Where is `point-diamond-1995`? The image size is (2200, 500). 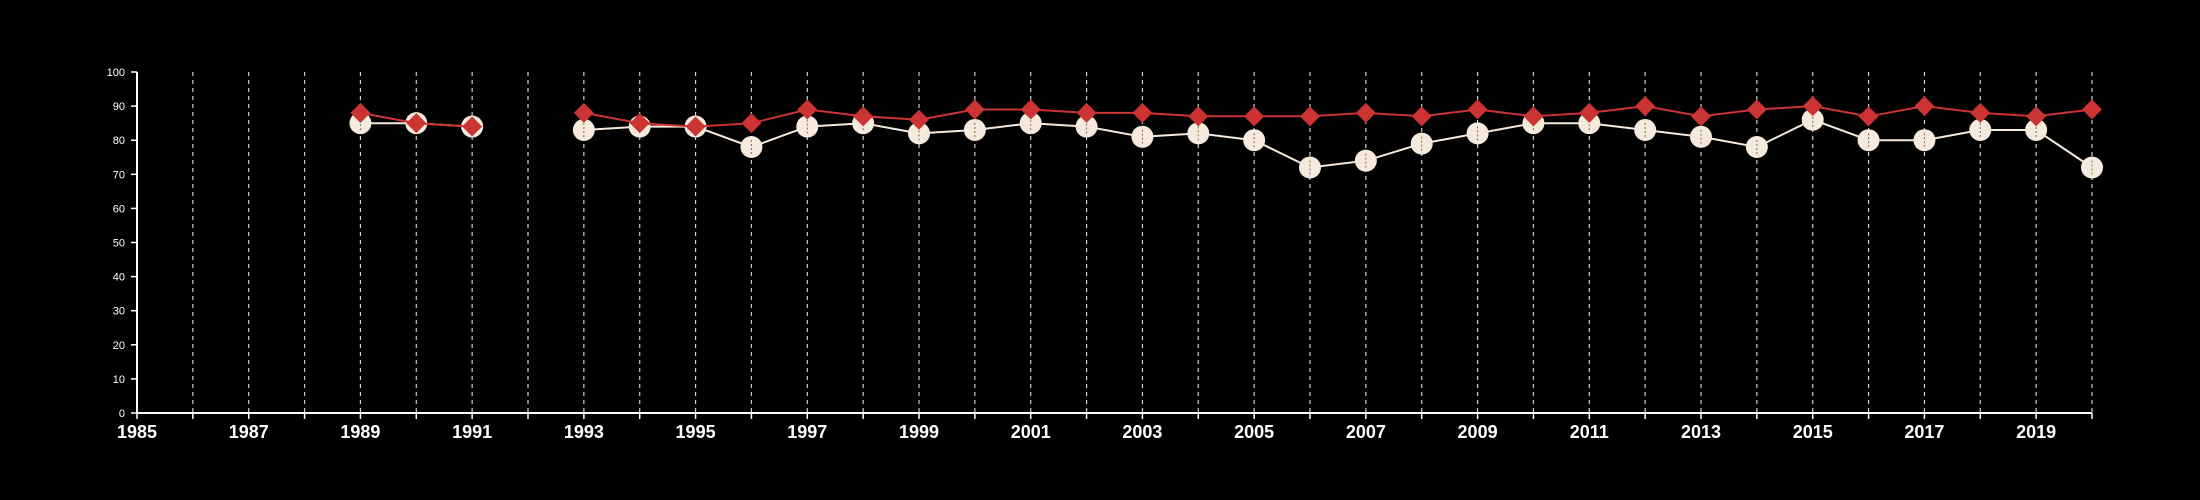 point-diamond-1995 is located at coordinates (695, 126).